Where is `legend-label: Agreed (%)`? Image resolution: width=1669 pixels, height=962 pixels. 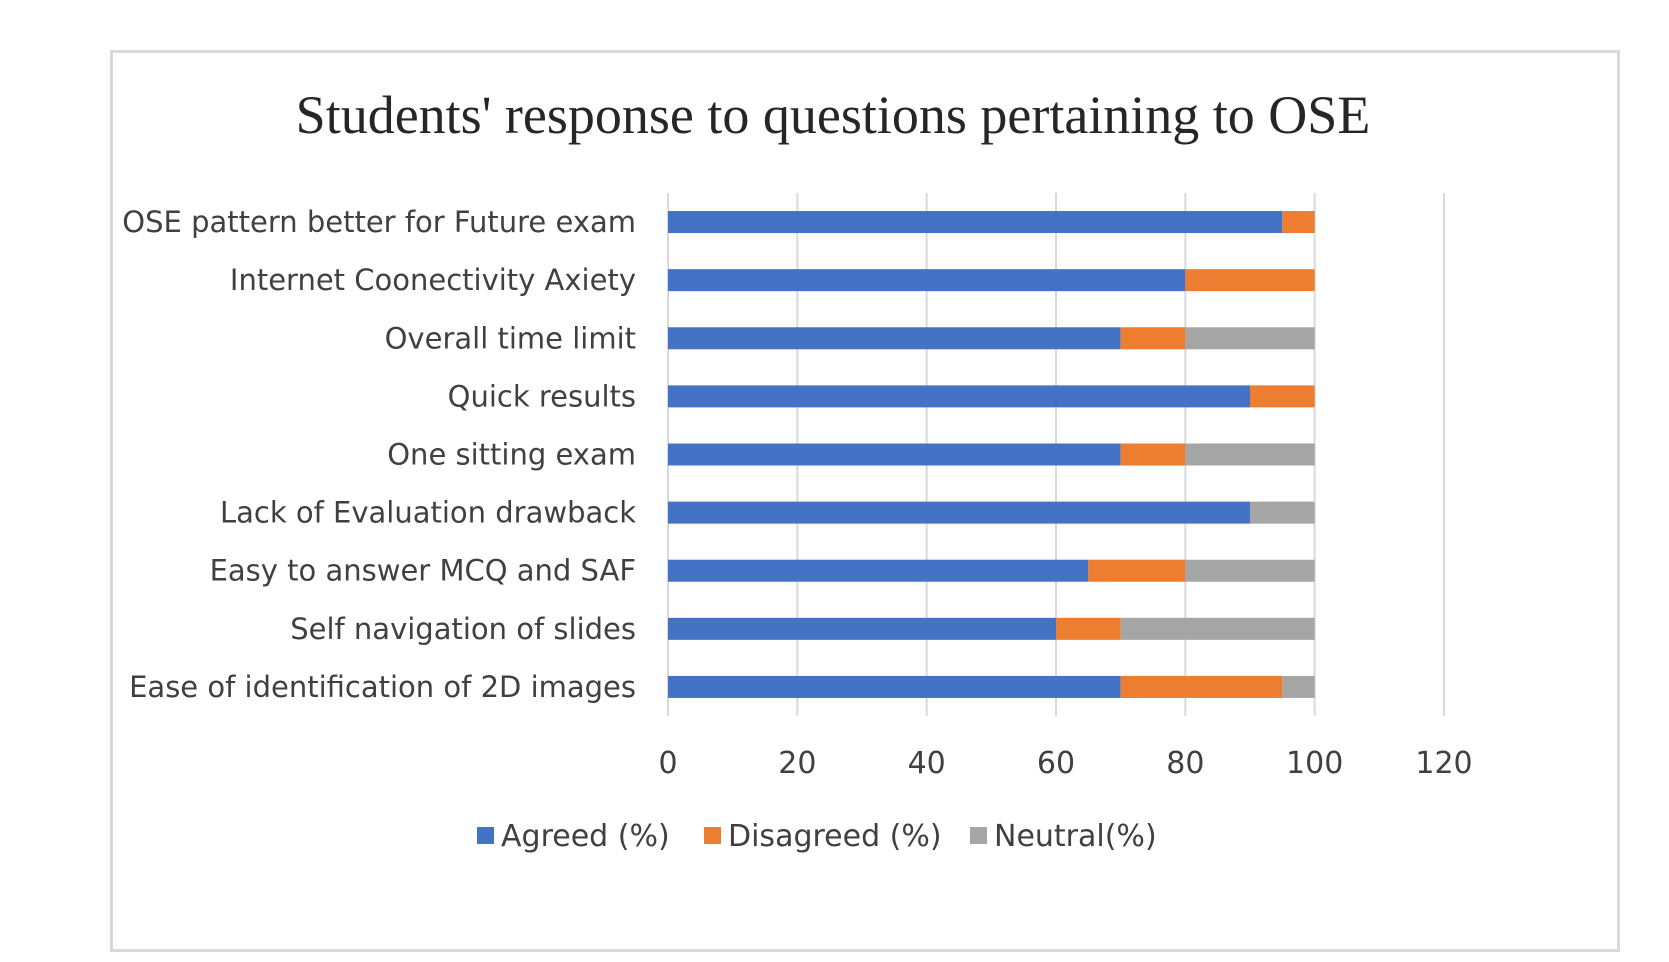
legend-label: Agreed (%) is located at coordinates (585, 836).